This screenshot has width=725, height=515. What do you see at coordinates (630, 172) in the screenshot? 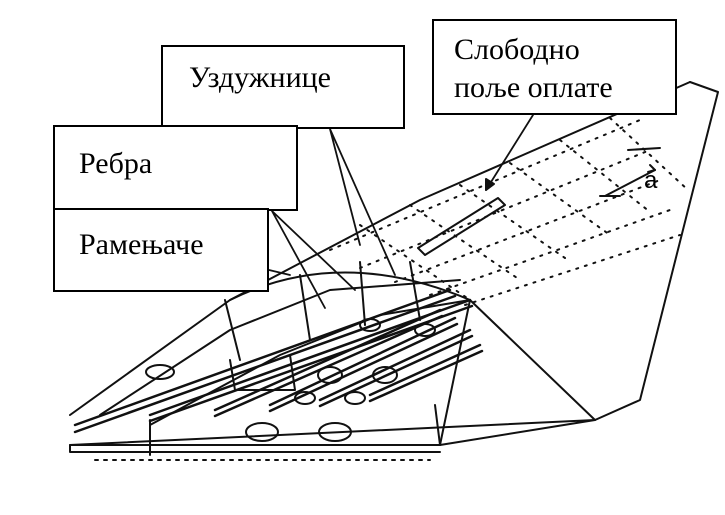
I see `dimension-line` at bounding box center [630, 172].